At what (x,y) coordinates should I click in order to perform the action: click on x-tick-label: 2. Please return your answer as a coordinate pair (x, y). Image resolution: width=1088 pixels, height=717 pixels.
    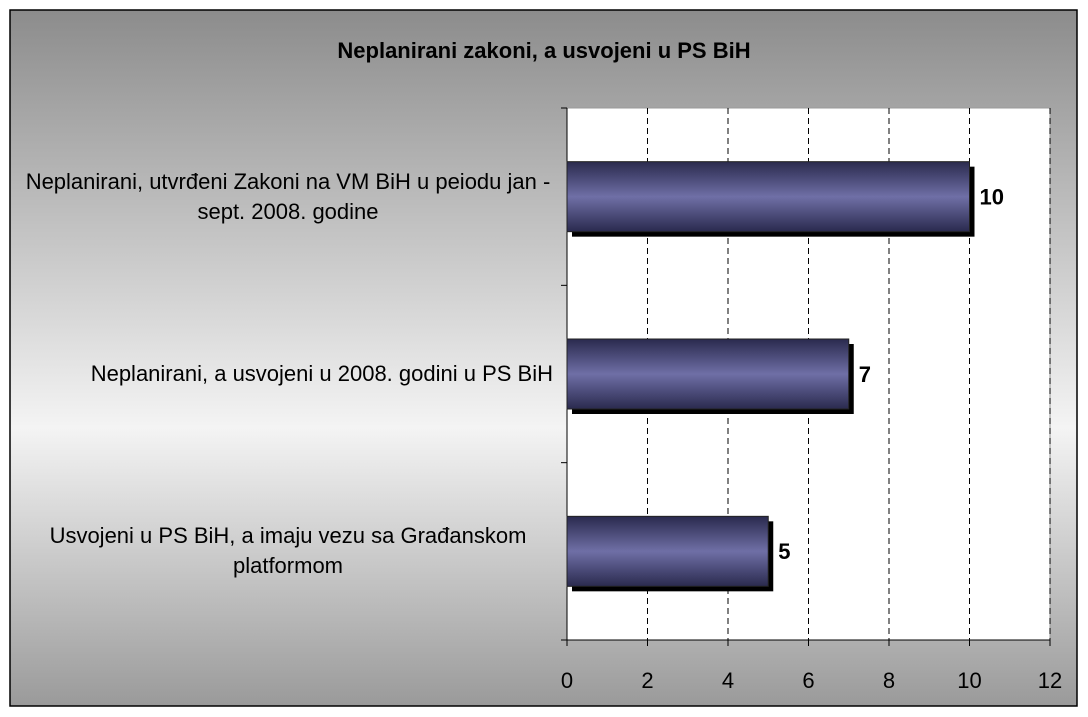
    Looking at the image, I should click on (647, 680).